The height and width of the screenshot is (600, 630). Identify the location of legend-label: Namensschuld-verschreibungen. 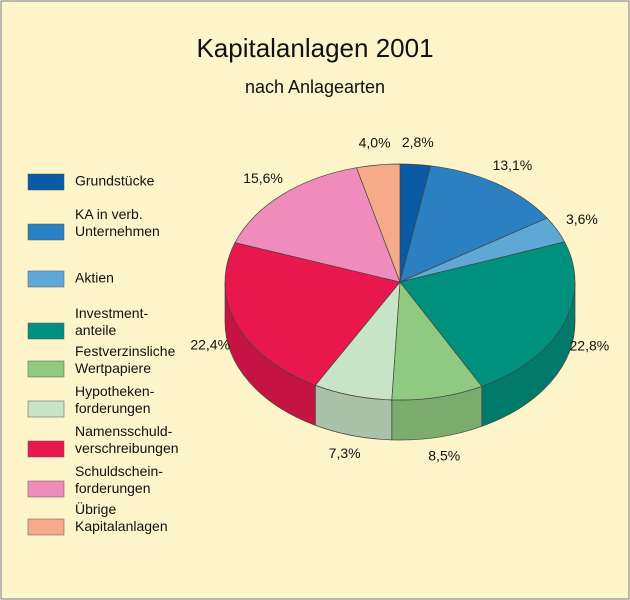
(127, 439).